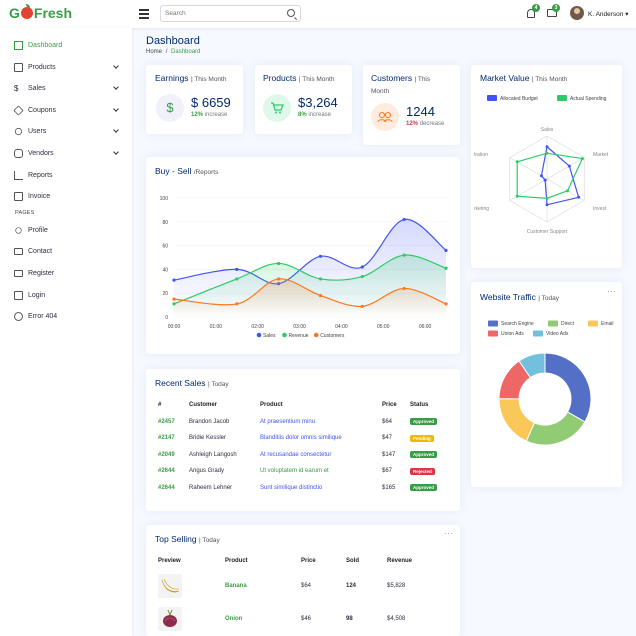  I want to click on chevron-down-icon, so click(116, 109).